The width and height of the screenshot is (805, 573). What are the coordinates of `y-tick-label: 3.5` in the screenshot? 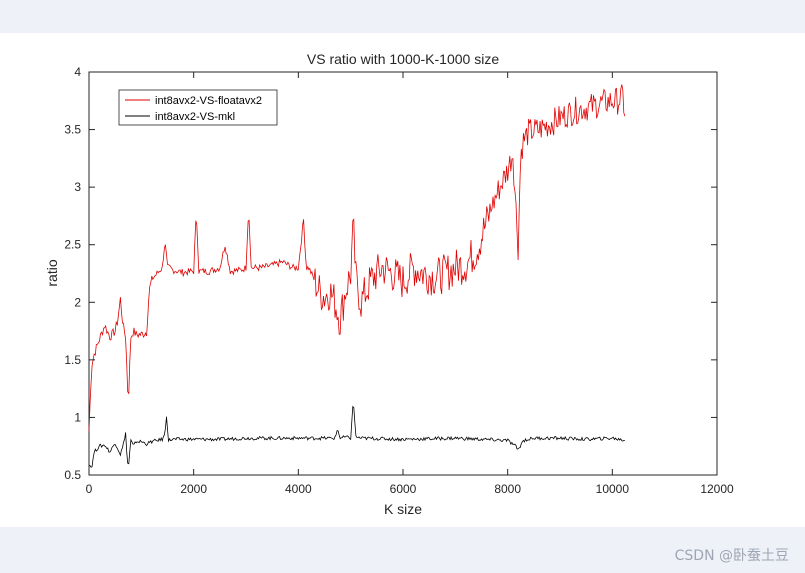 It's located at (72, 130).